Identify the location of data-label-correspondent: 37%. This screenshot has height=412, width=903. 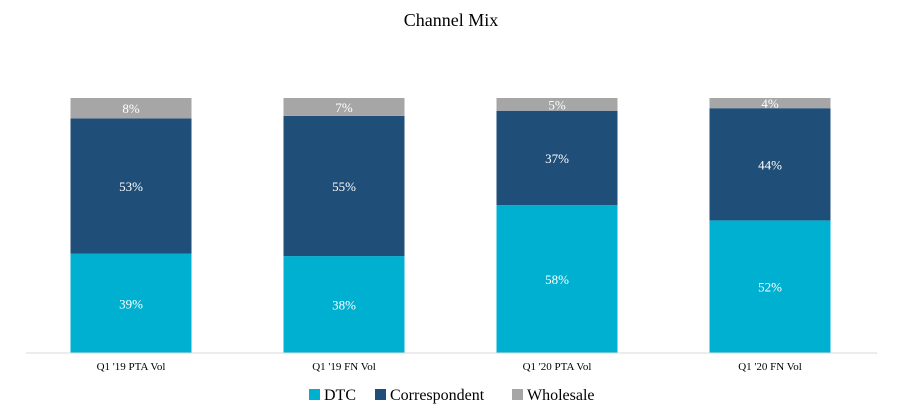
(557, 158).